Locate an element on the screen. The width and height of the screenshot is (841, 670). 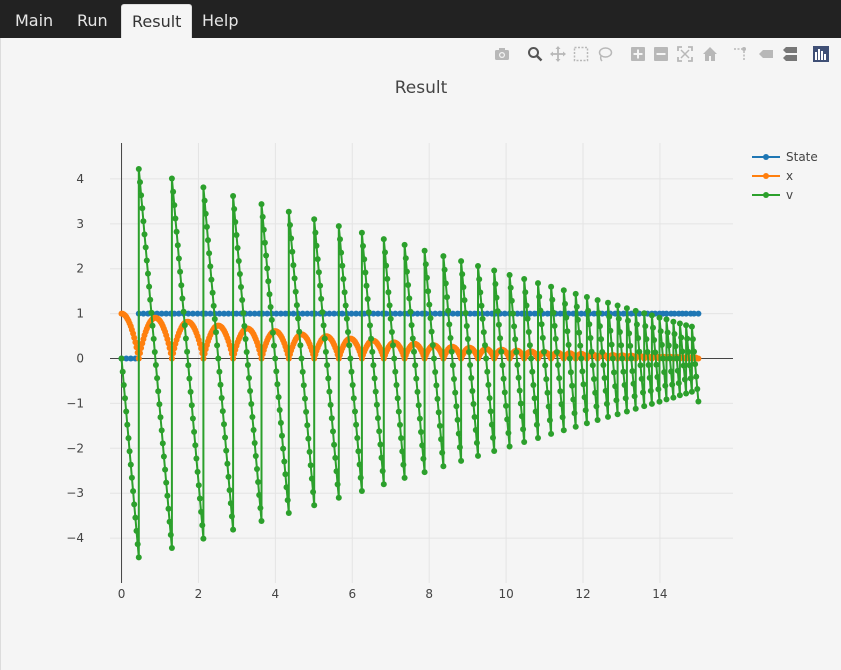
lasso-select-icon is located at coordinates (605, 54).